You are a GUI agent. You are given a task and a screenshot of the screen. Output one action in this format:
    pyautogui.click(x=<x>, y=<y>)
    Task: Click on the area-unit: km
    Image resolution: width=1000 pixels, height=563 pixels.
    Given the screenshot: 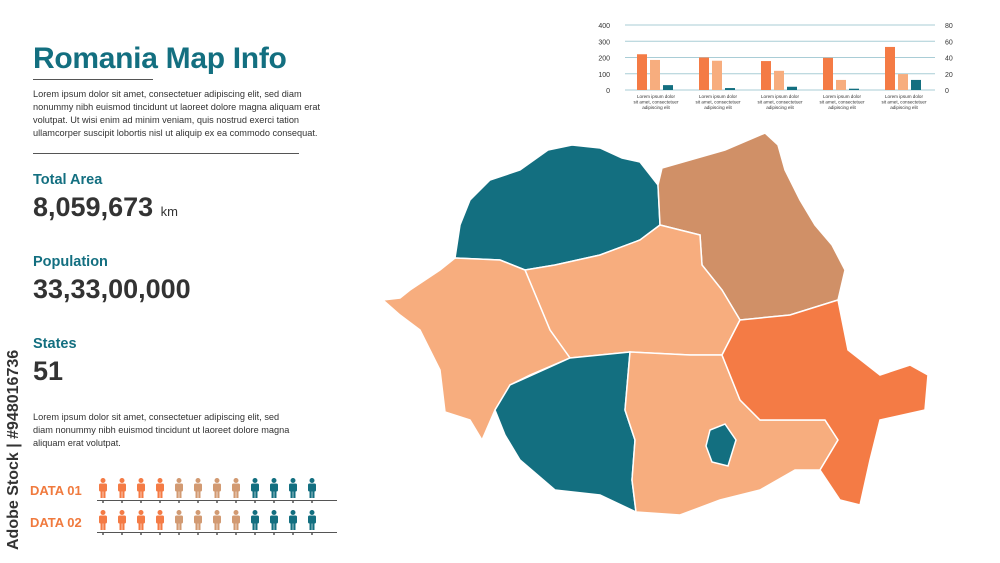 What is the action you would take?
    pyautogui.click(x=169, y=211)
    